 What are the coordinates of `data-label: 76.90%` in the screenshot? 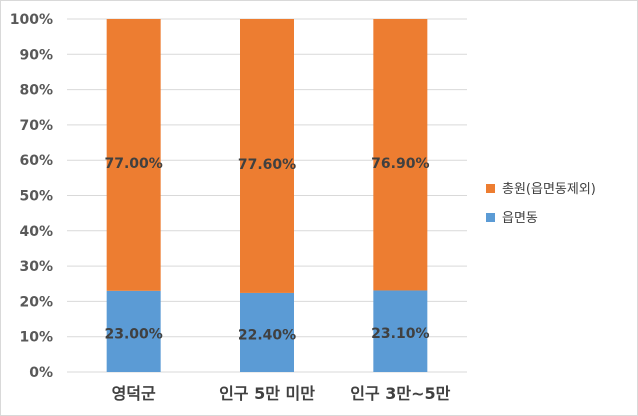 It's located at (400, 164).